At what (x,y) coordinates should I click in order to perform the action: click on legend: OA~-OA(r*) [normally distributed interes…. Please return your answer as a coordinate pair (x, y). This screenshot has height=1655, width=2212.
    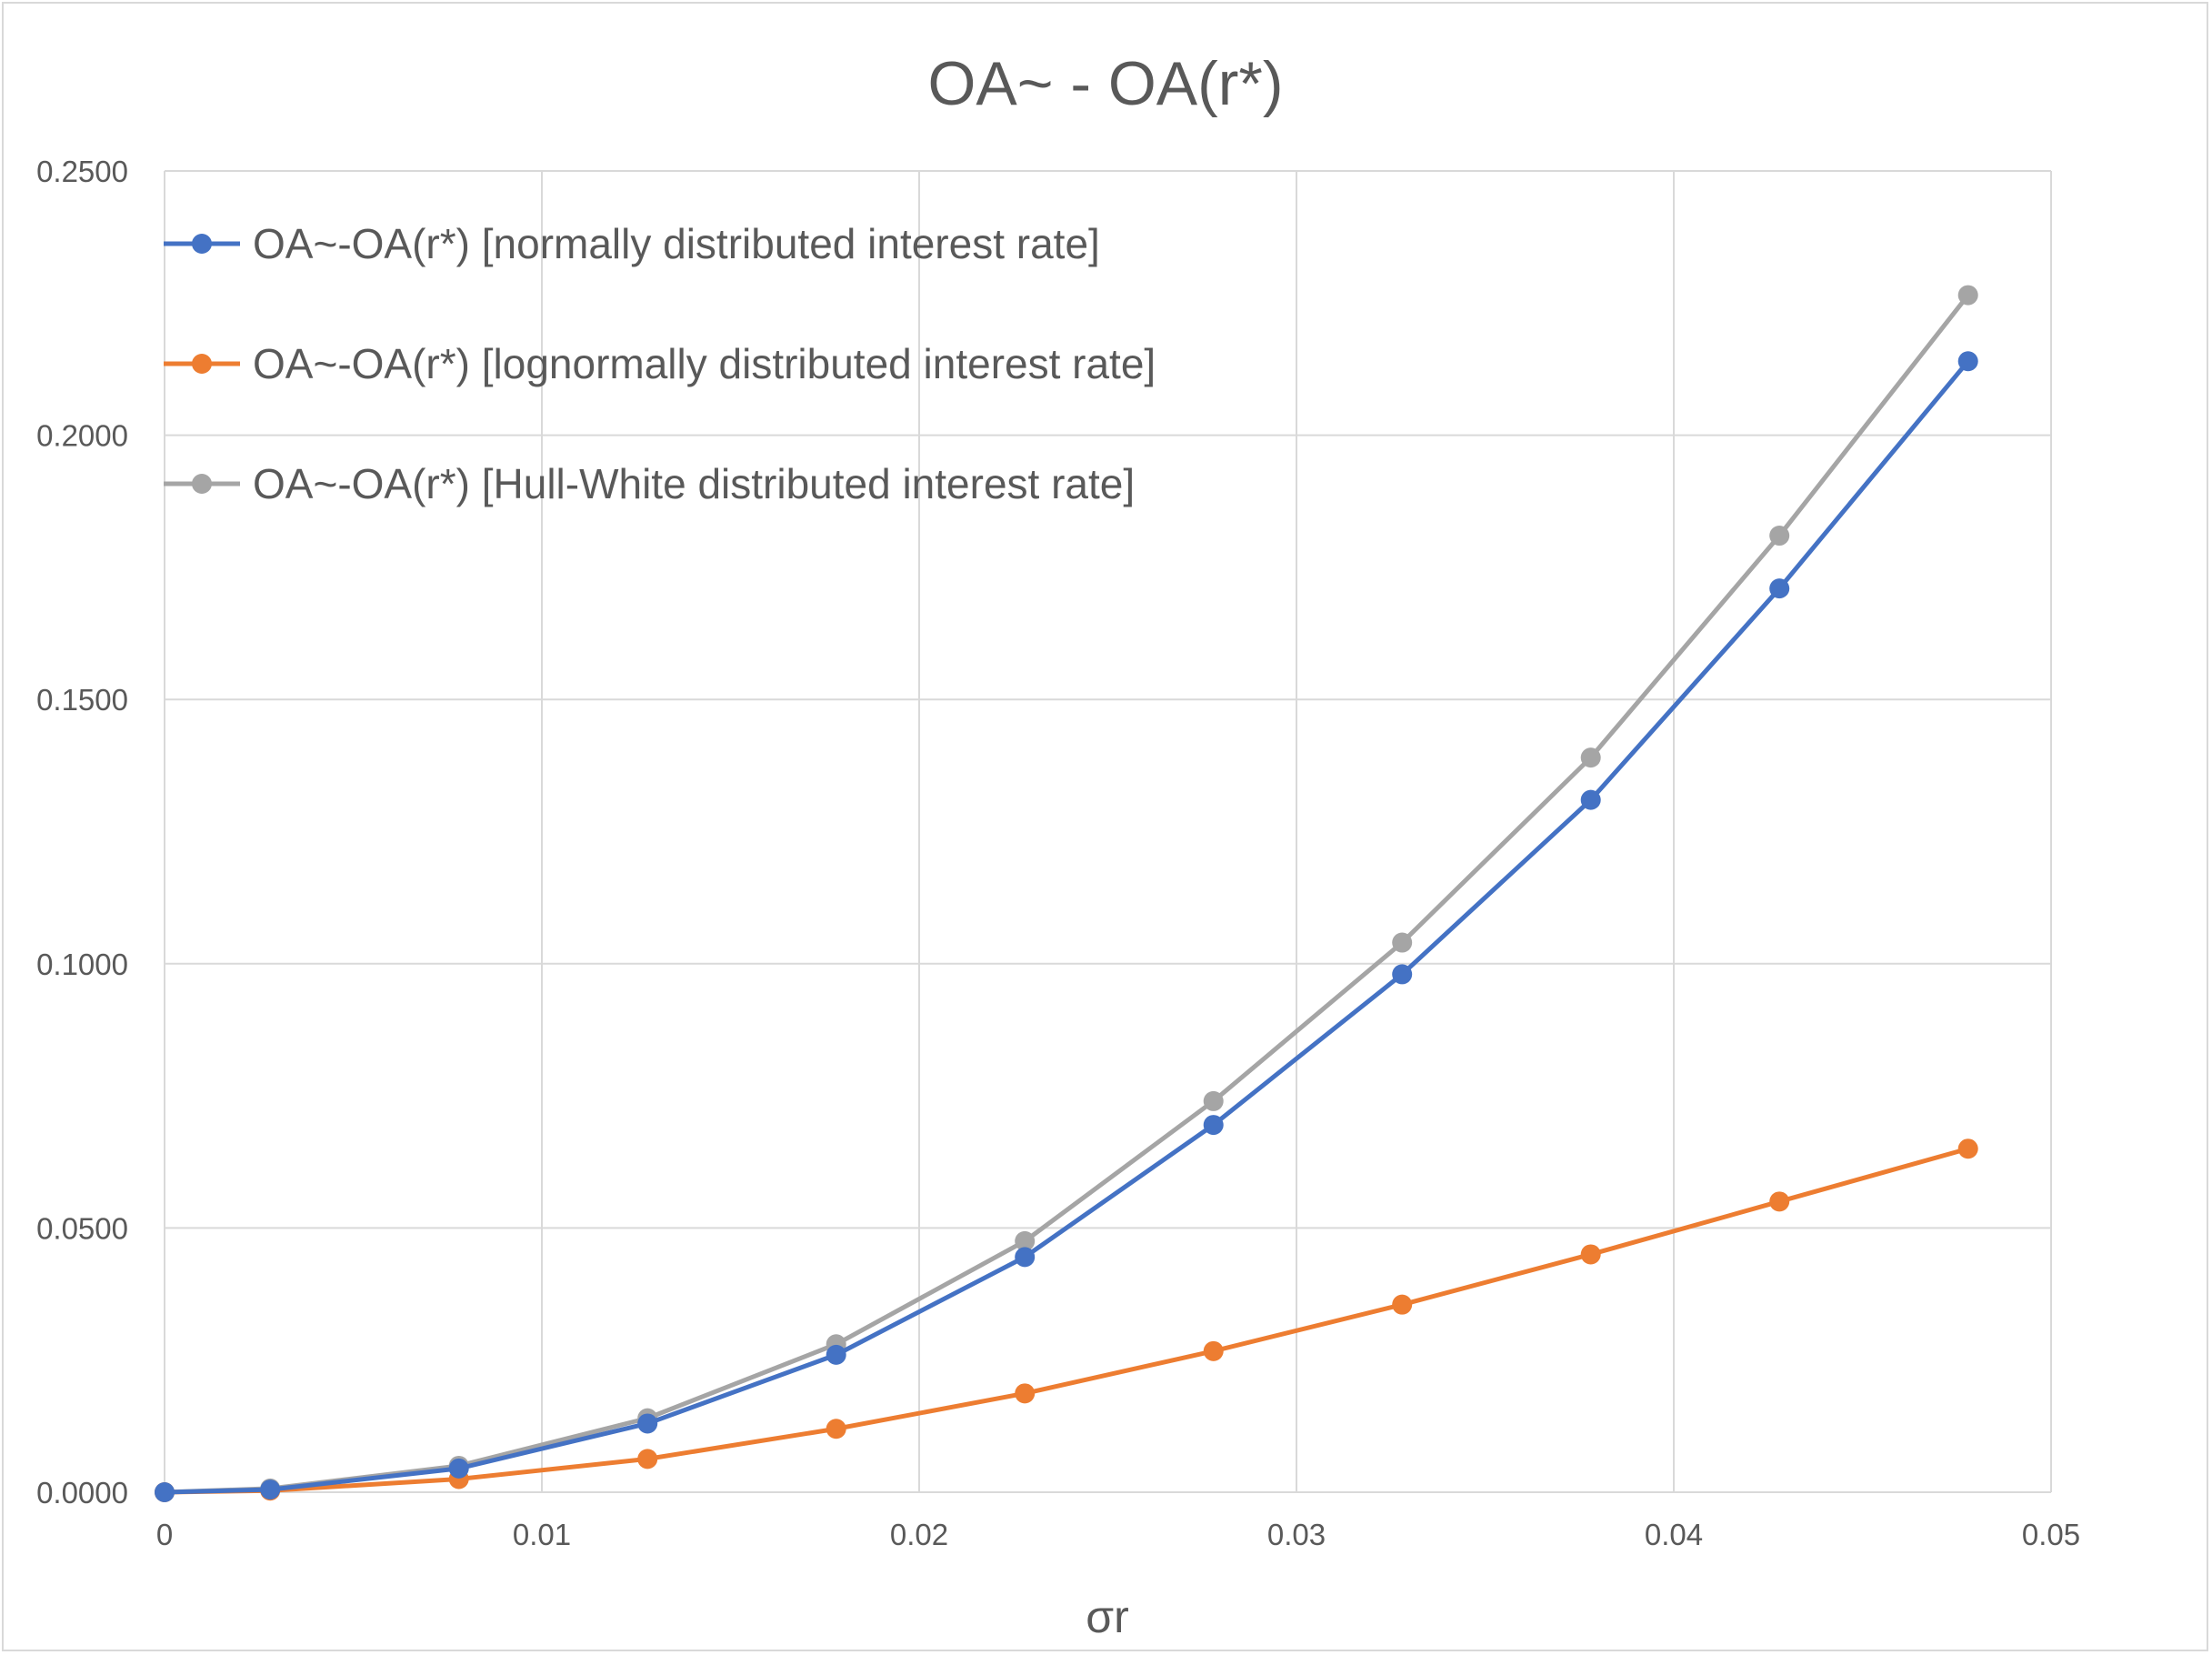
    Looking at the image, I should click on (660, 363).